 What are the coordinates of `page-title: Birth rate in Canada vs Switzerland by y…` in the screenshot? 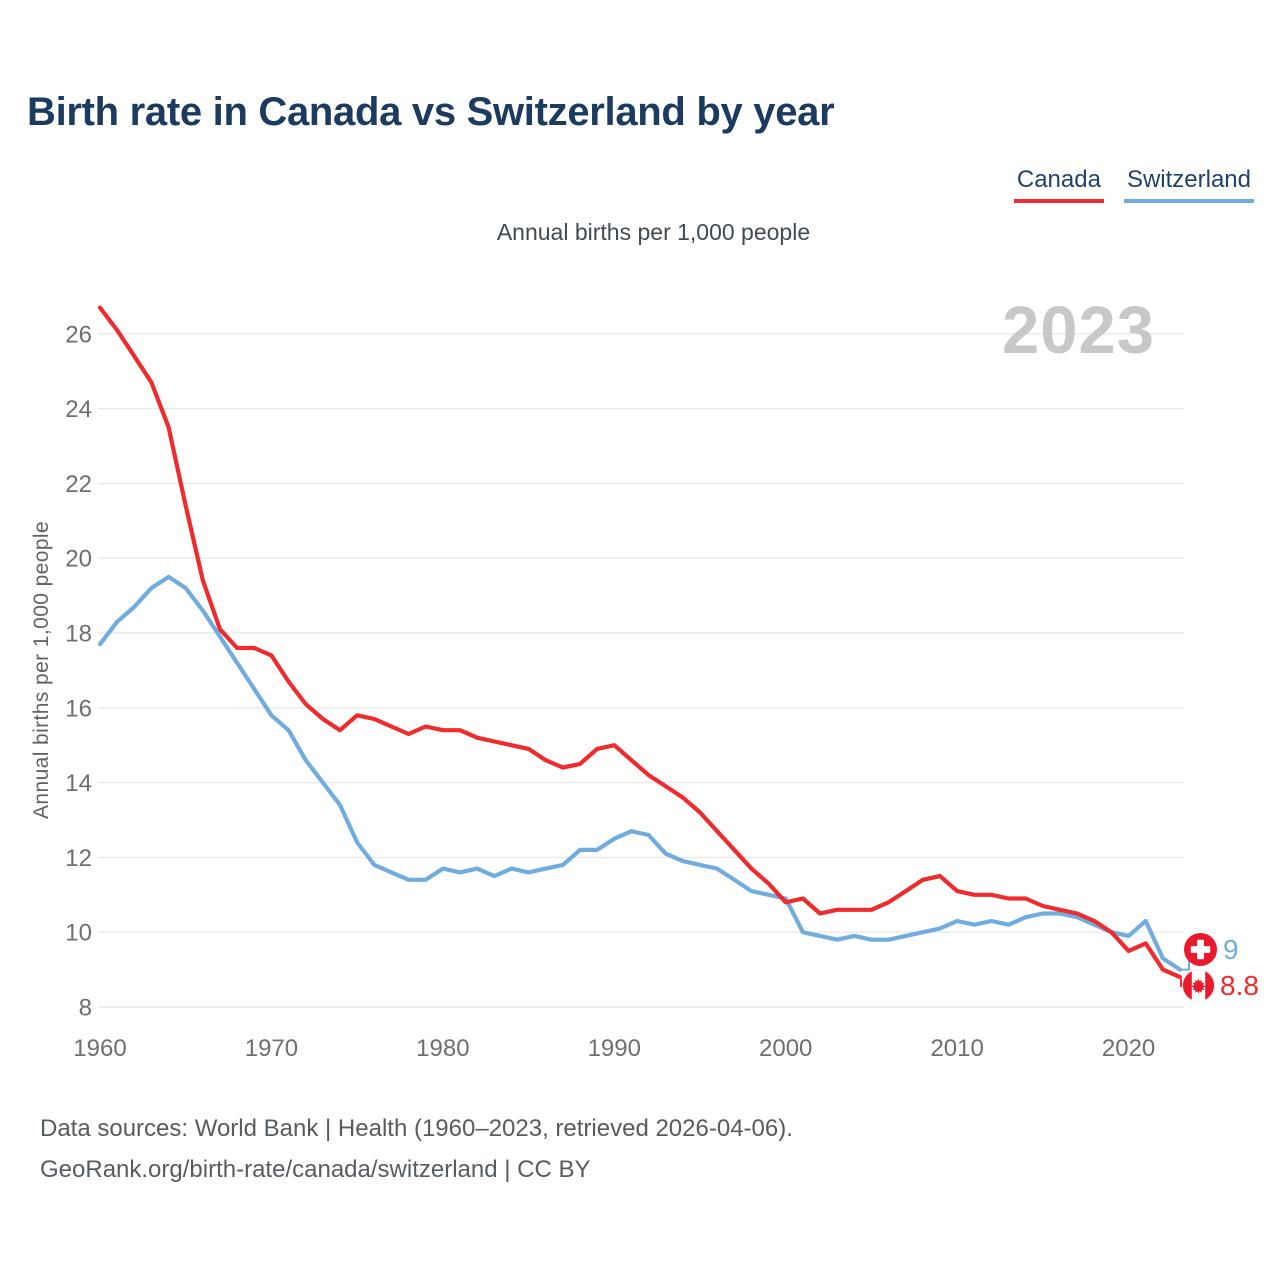 It's located at (431, 112).